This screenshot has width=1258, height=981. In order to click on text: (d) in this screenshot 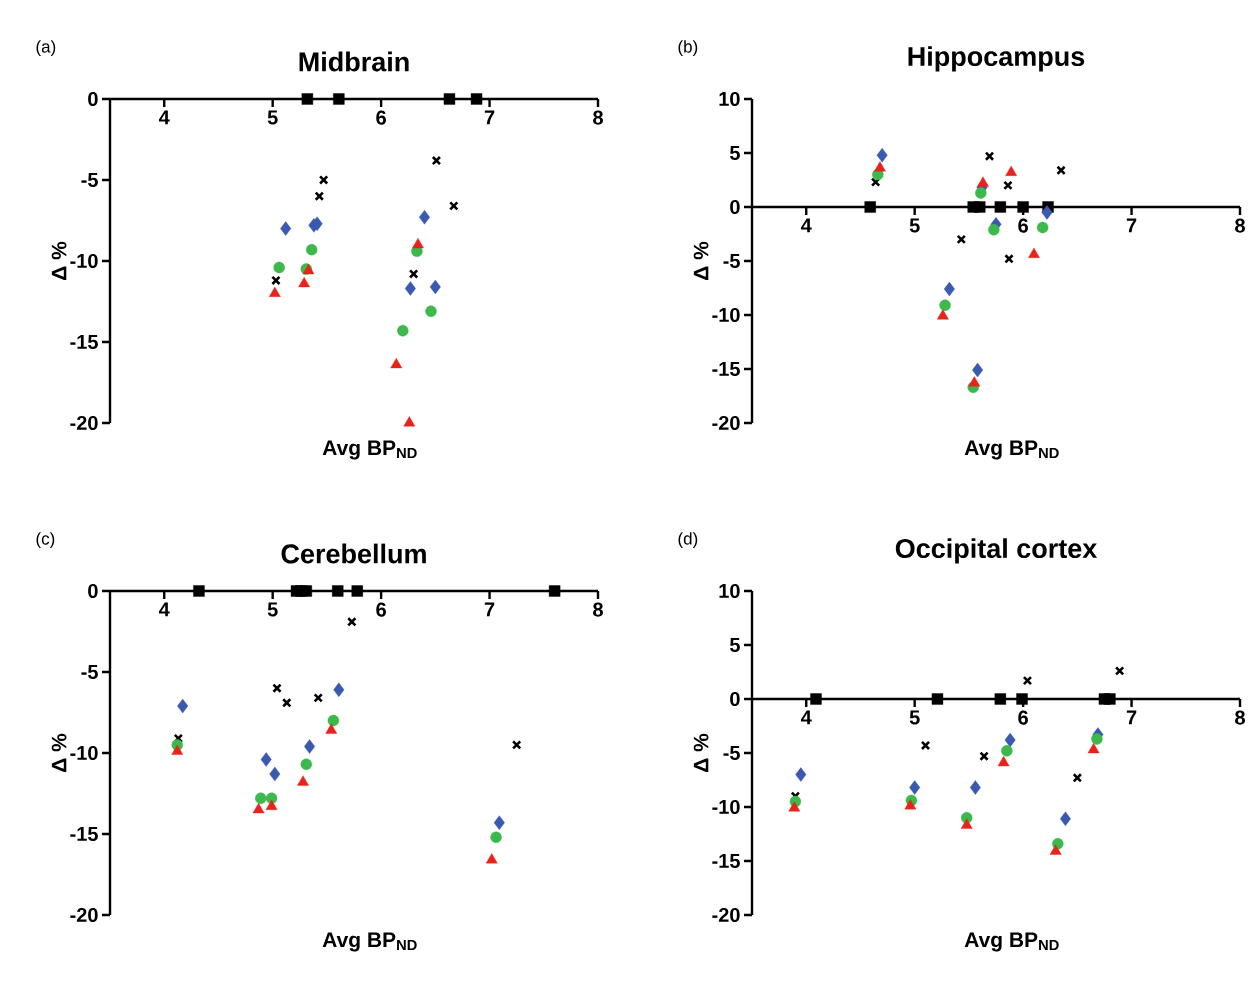, I will do `click(688, 540)`.